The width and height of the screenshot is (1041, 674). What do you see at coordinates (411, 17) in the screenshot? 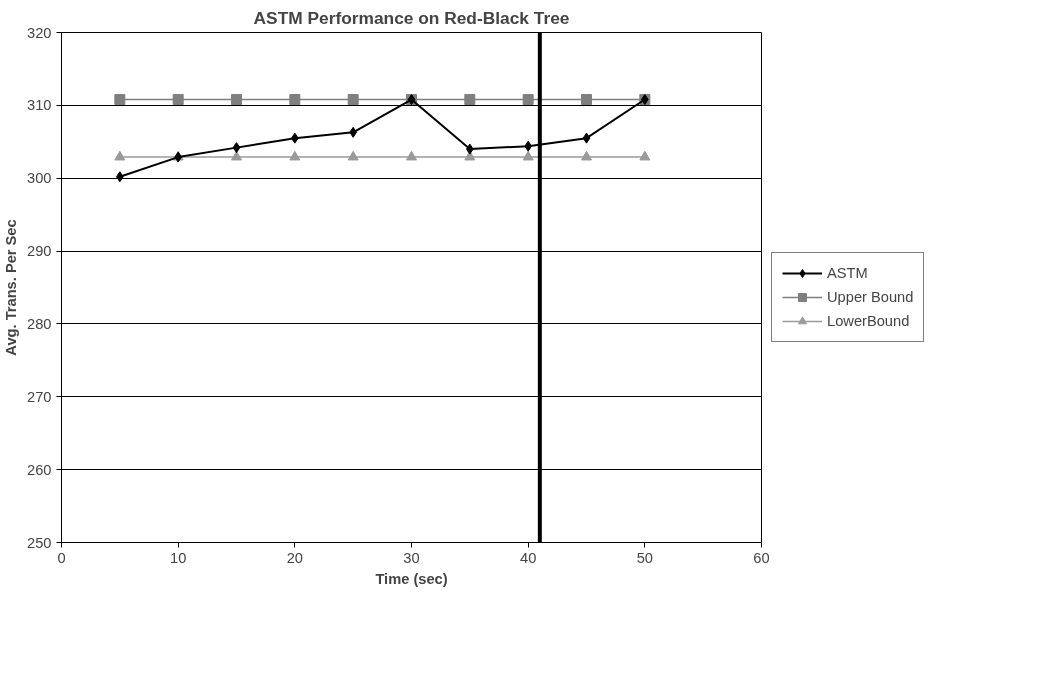
I see `chart-title: ASTM Performance on Red-Black Tree` at bounding box center [411, 17].